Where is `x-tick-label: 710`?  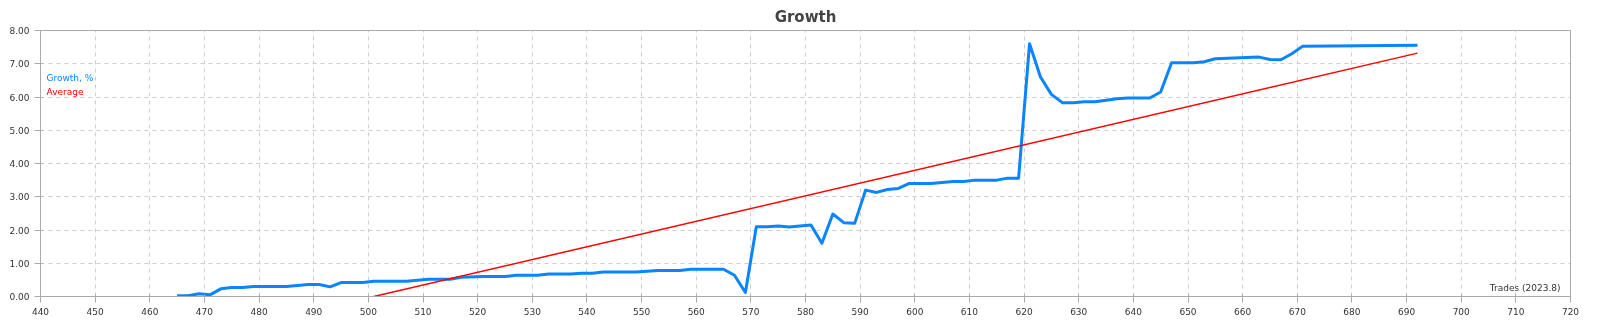
x-tick-label: 710 is located at coordinates (1516, 311).